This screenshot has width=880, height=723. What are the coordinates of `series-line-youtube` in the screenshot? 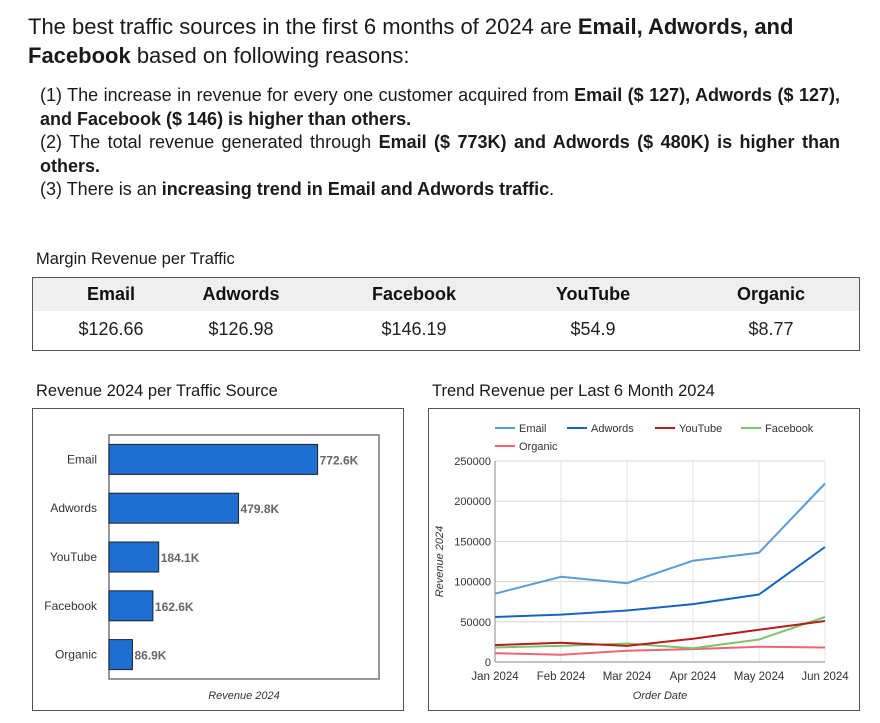 It's located at (660, 633).